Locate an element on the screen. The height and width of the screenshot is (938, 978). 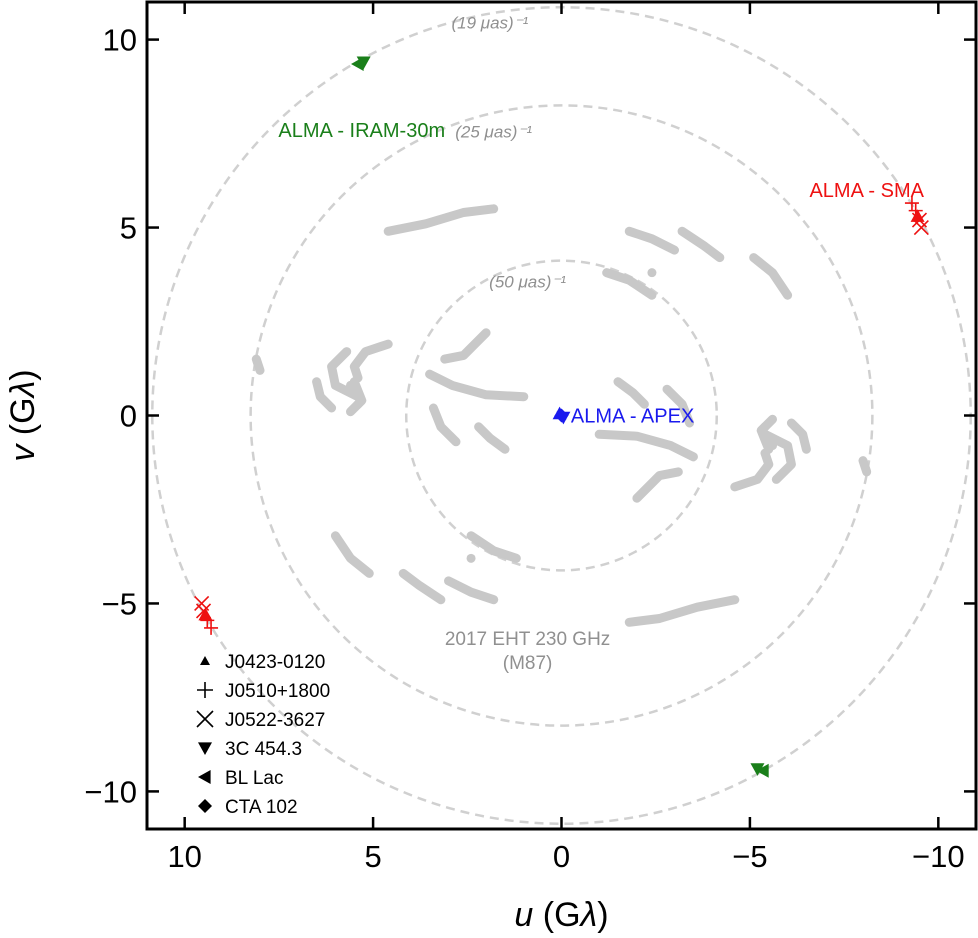
circle-label: (25 μas)⁻¹ is located at coordinates (493, 131).